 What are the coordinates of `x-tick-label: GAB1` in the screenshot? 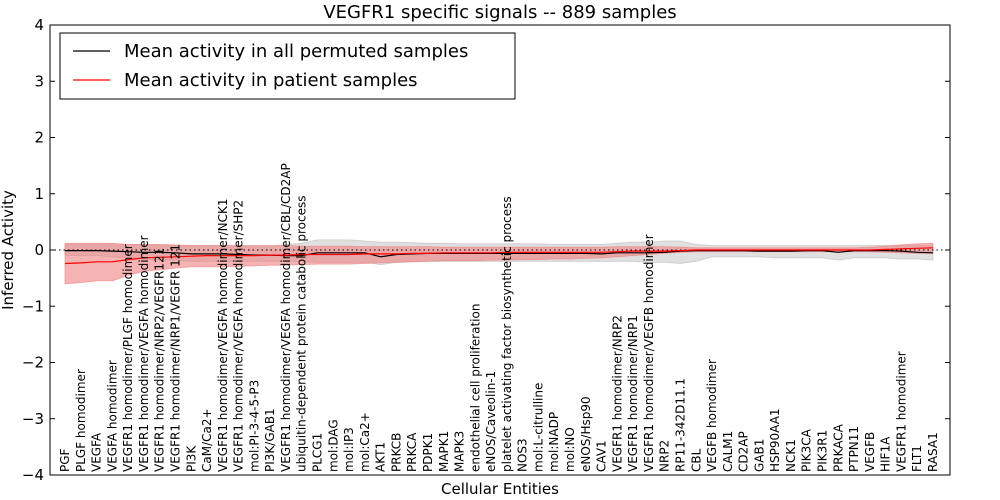 It's located at (759, 455).